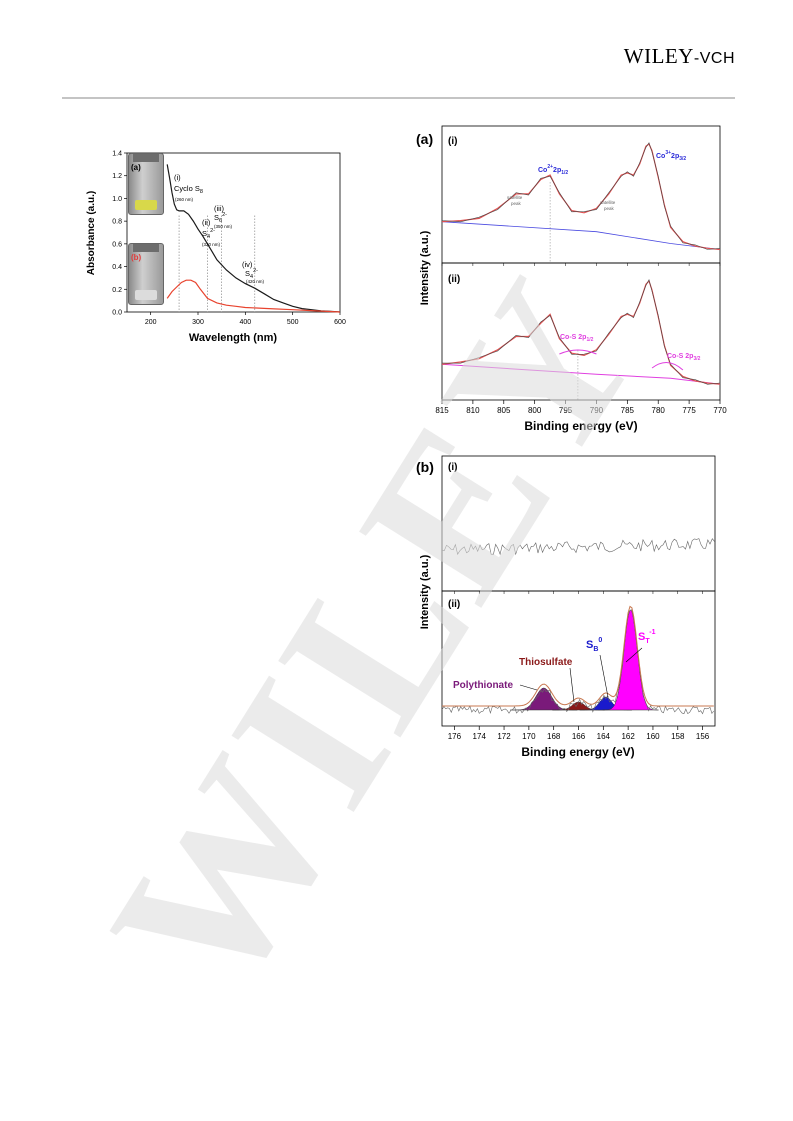 This screenshot has width=793, height=1121. I want to click on uv-y-tick-label: 0.8, so click(117, 222).